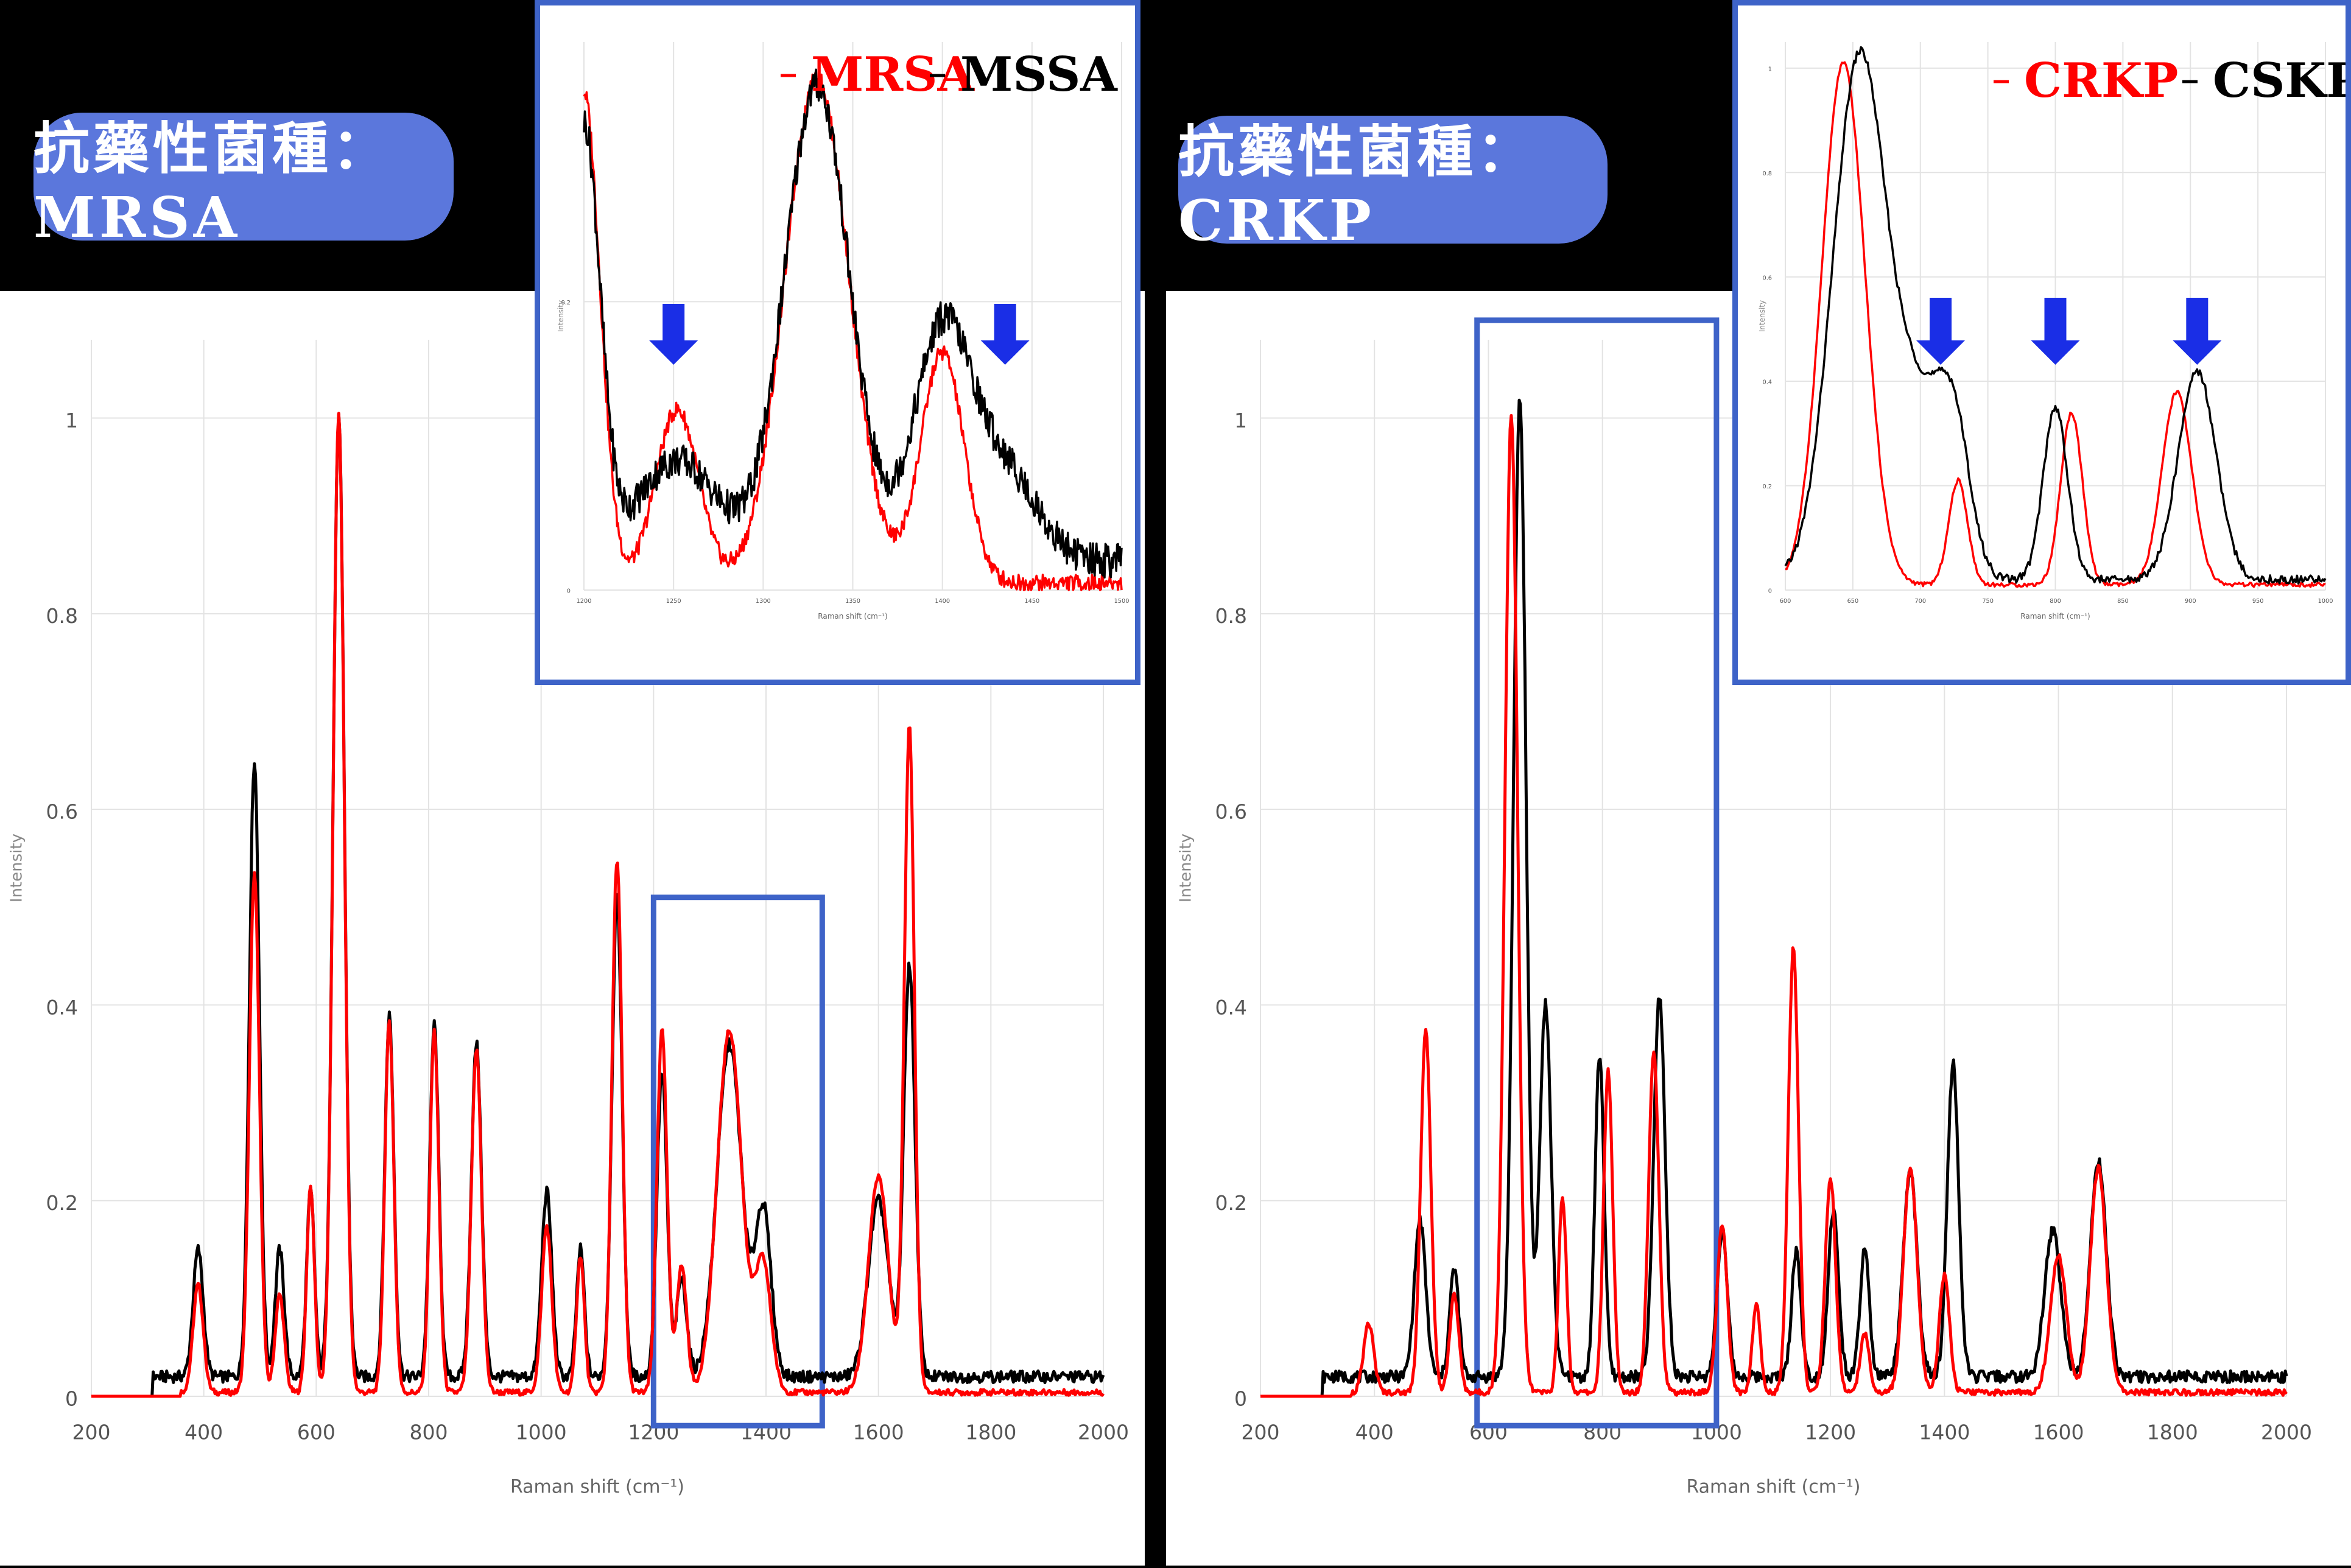 The height and width of the screenshot is (1568, 2351). Describe the element at coordinates (763, 602) in the screenshot. I see `x-tick-label: 1300` at that location.